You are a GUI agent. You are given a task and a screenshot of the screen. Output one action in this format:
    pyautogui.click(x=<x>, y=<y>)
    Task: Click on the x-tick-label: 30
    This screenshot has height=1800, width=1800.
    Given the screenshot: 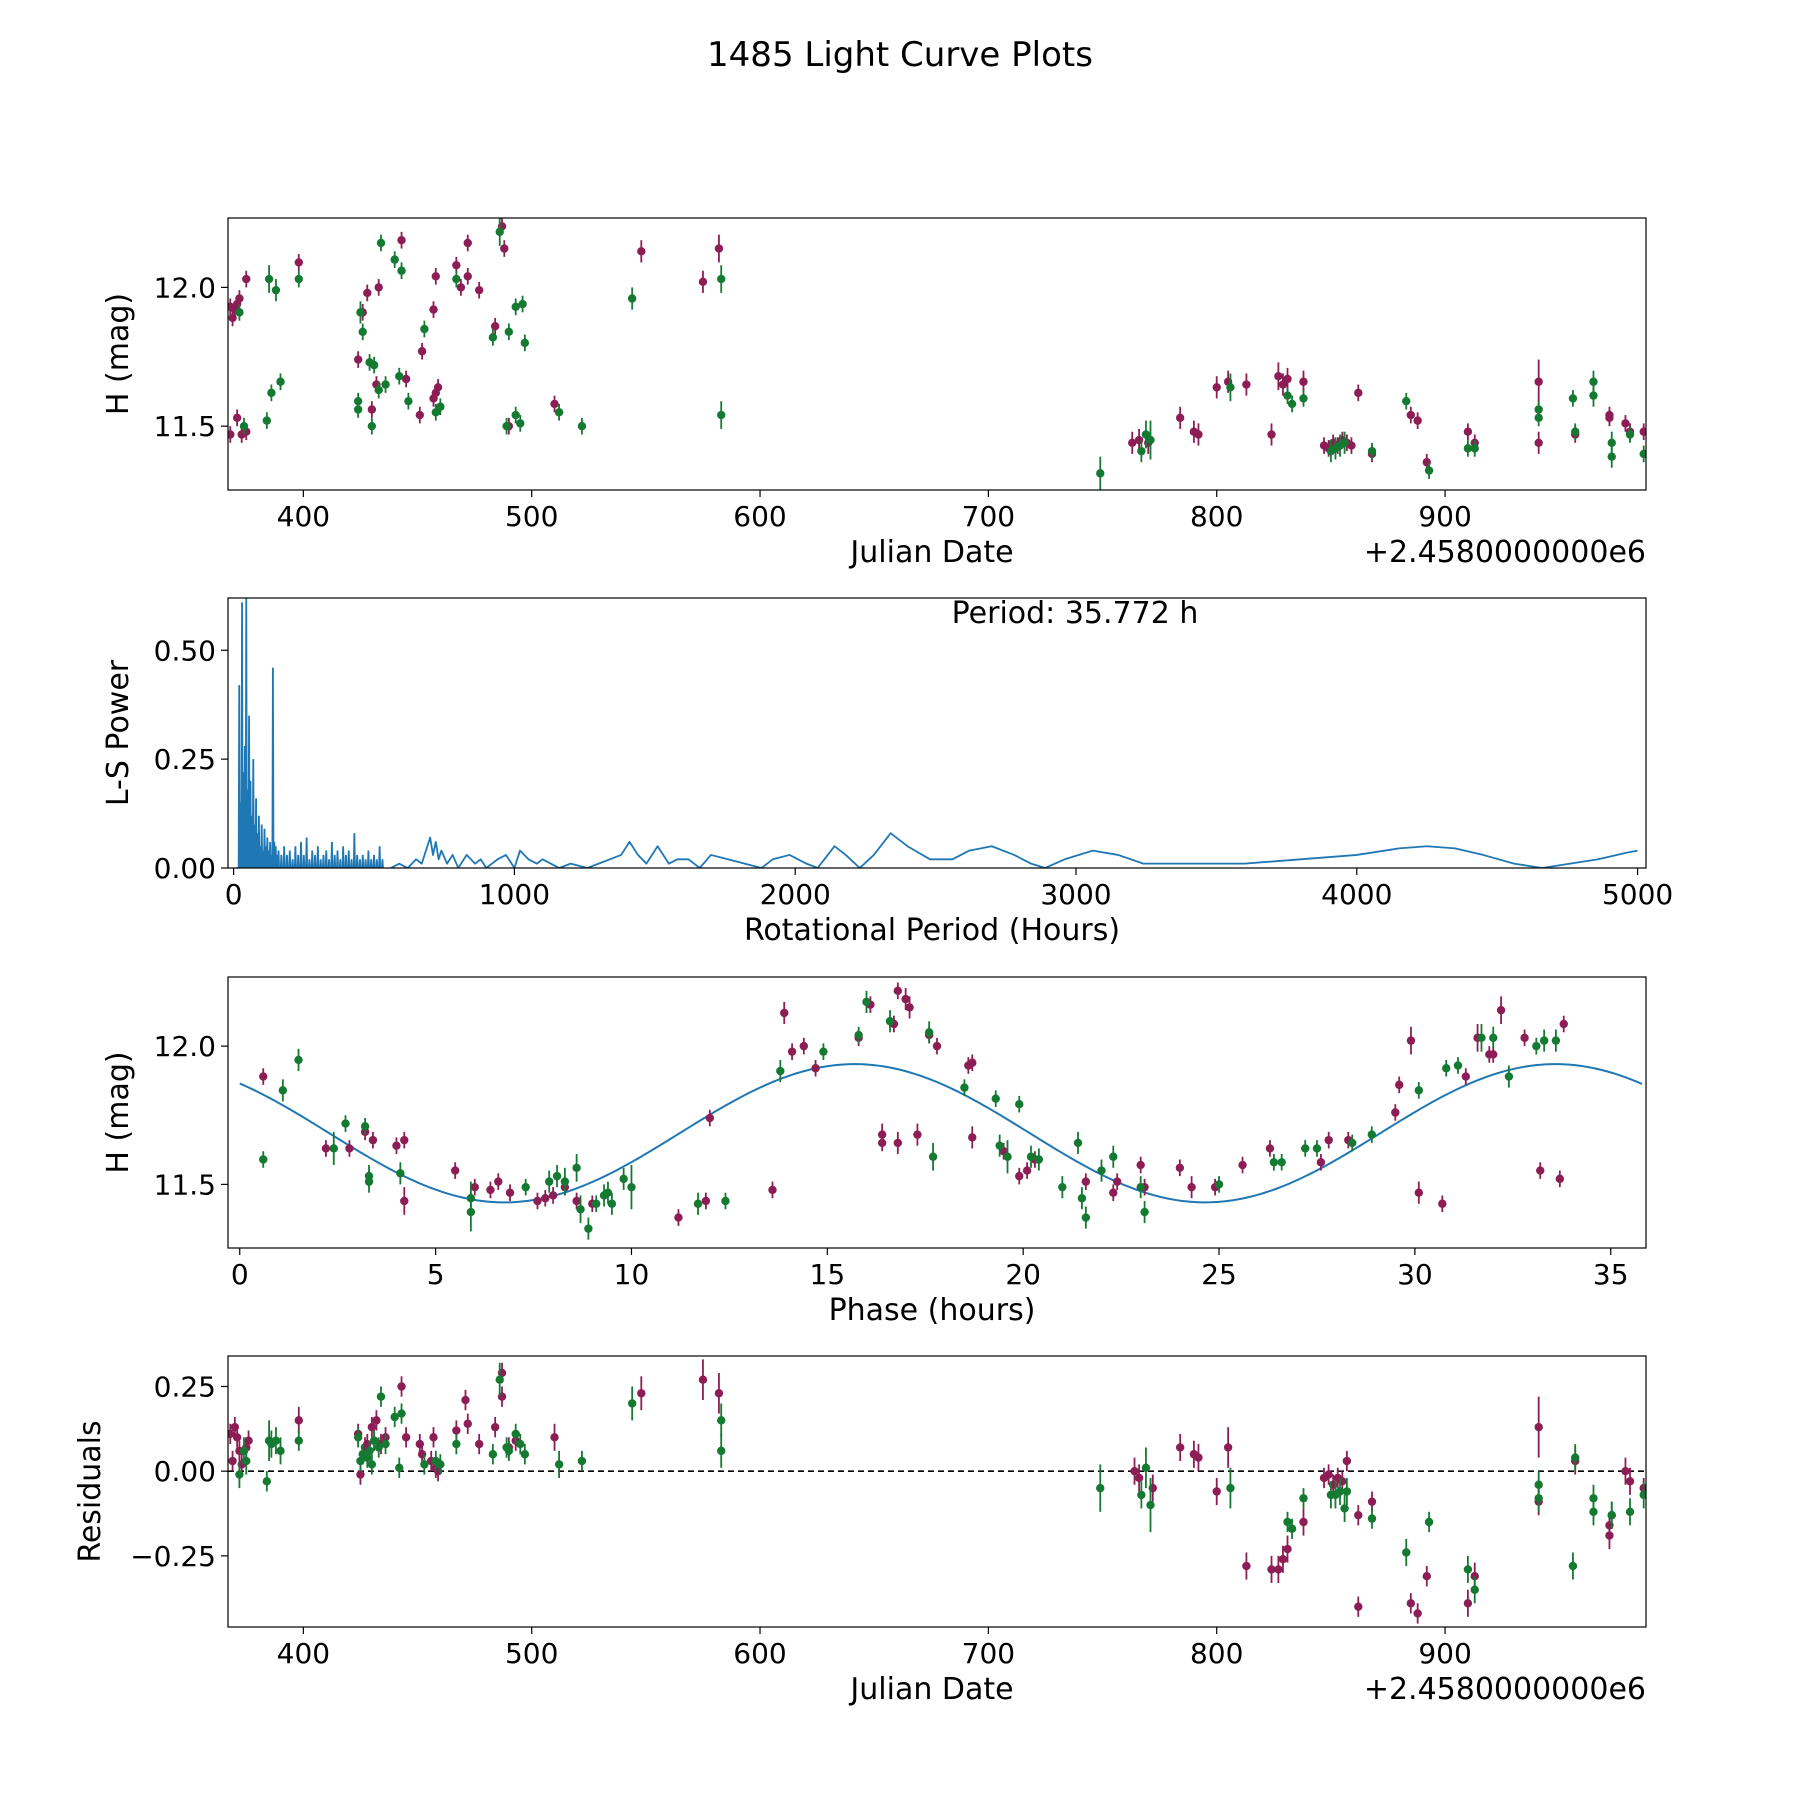 What is the action you would take?
    pyautogui.click(x=1415, y=1274)
    